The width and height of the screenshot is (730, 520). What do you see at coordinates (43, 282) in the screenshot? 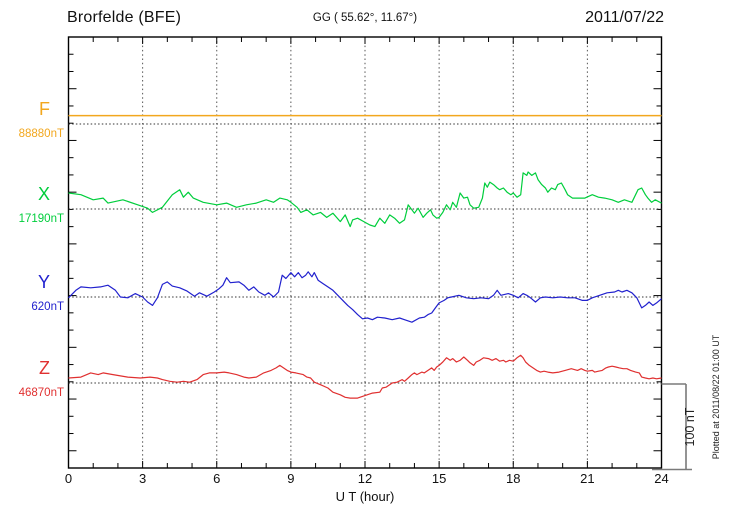
I see `component-letter-Y: Y` at bounding box center [43, 282].